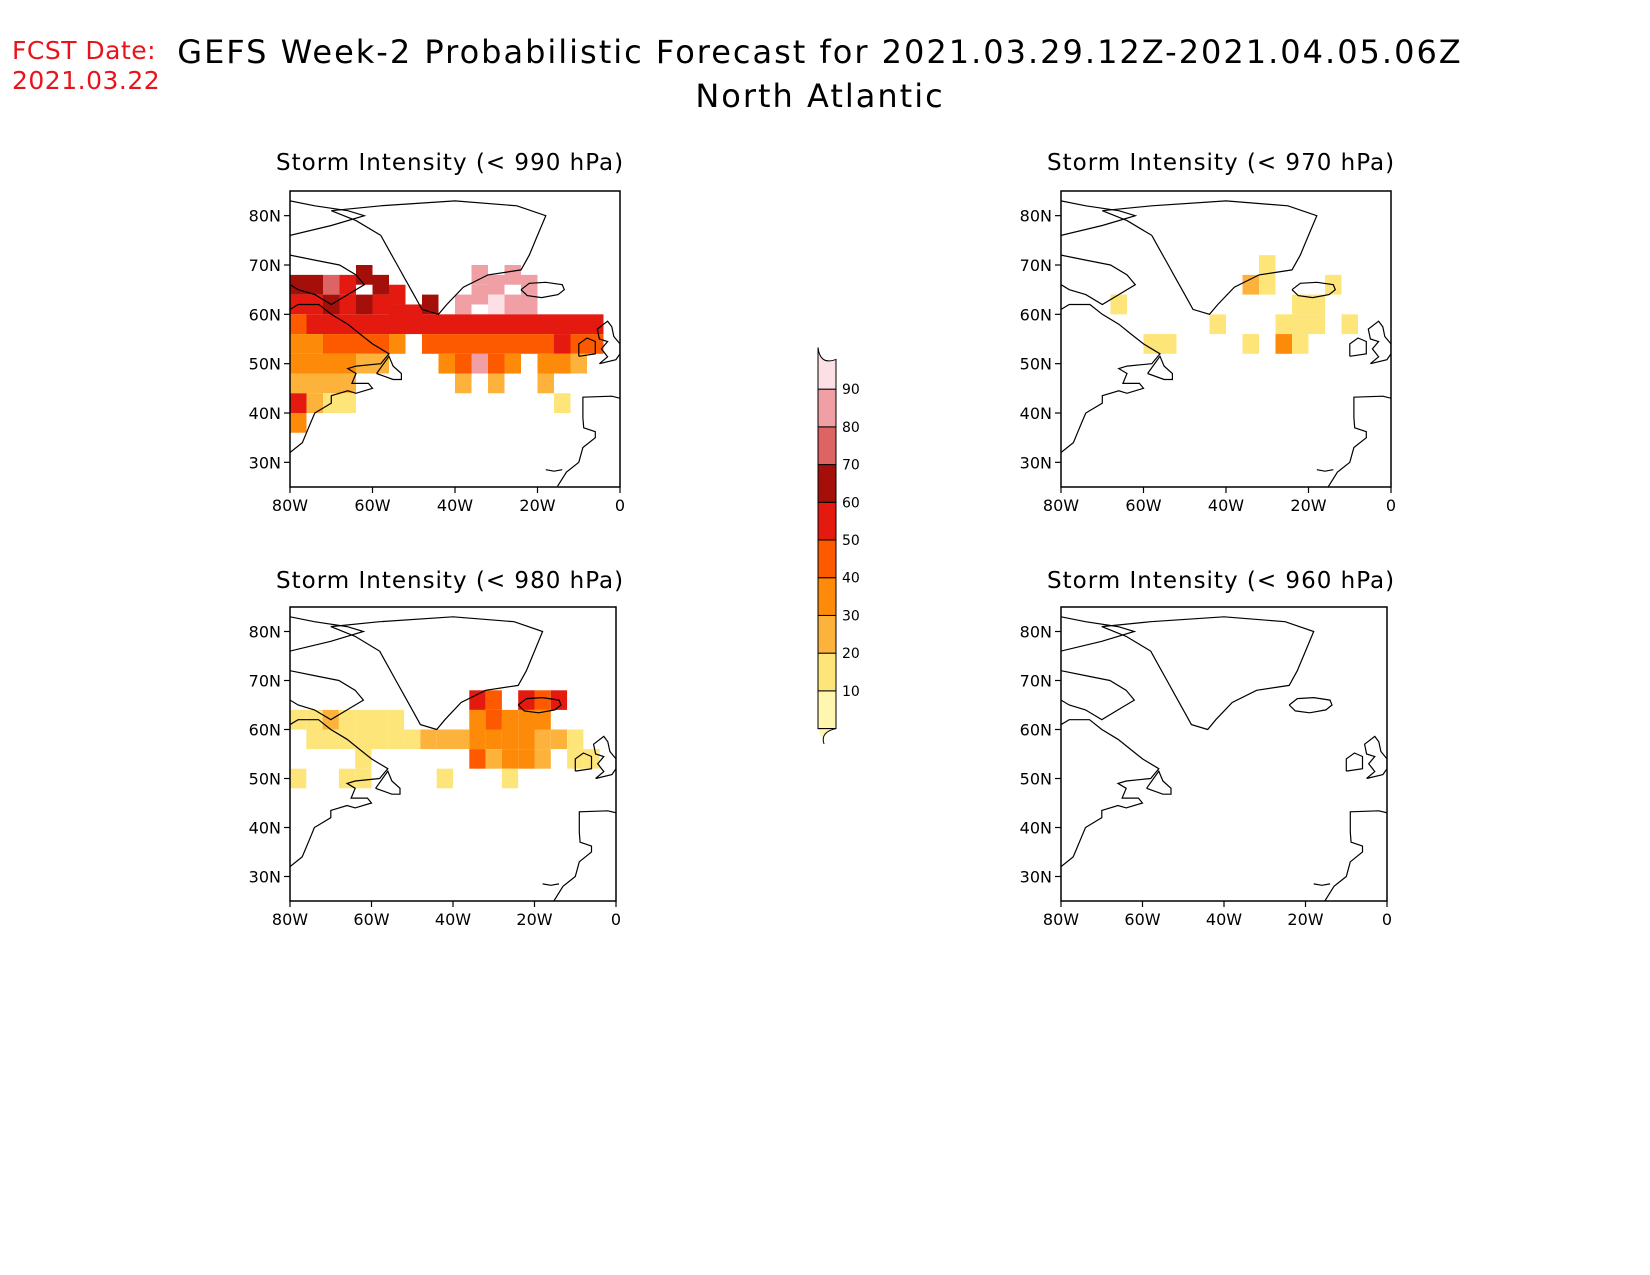 This screenshot has height=1275, width=1650. I want to click on panel-title-990: Storm Intensity (< 990 hPa), so click(450, 163).